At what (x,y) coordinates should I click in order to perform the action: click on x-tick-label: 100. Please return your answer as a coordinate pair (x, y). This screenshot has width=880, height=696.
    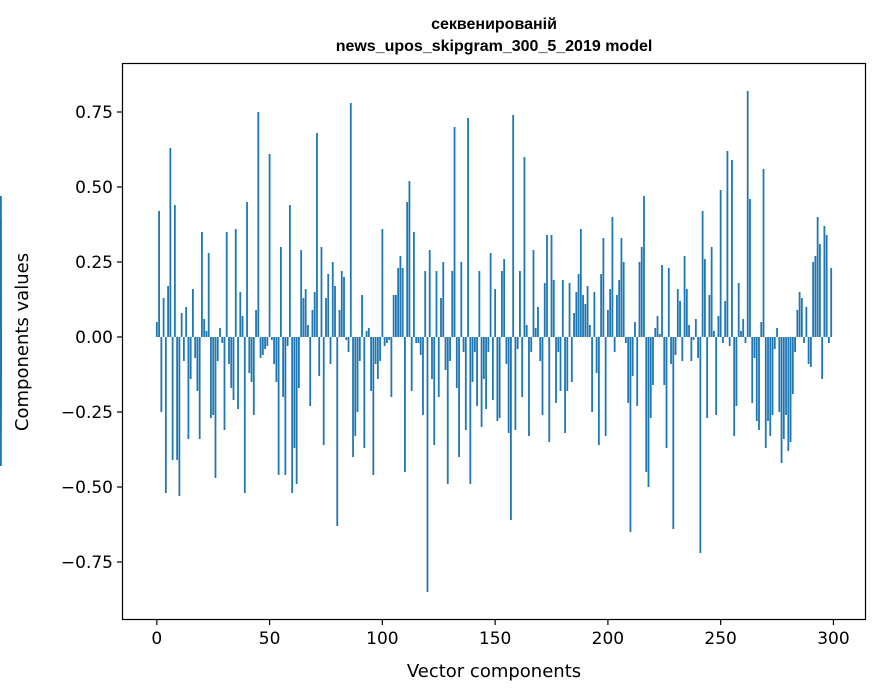
    Looking at the image, I should click on (382, 639).